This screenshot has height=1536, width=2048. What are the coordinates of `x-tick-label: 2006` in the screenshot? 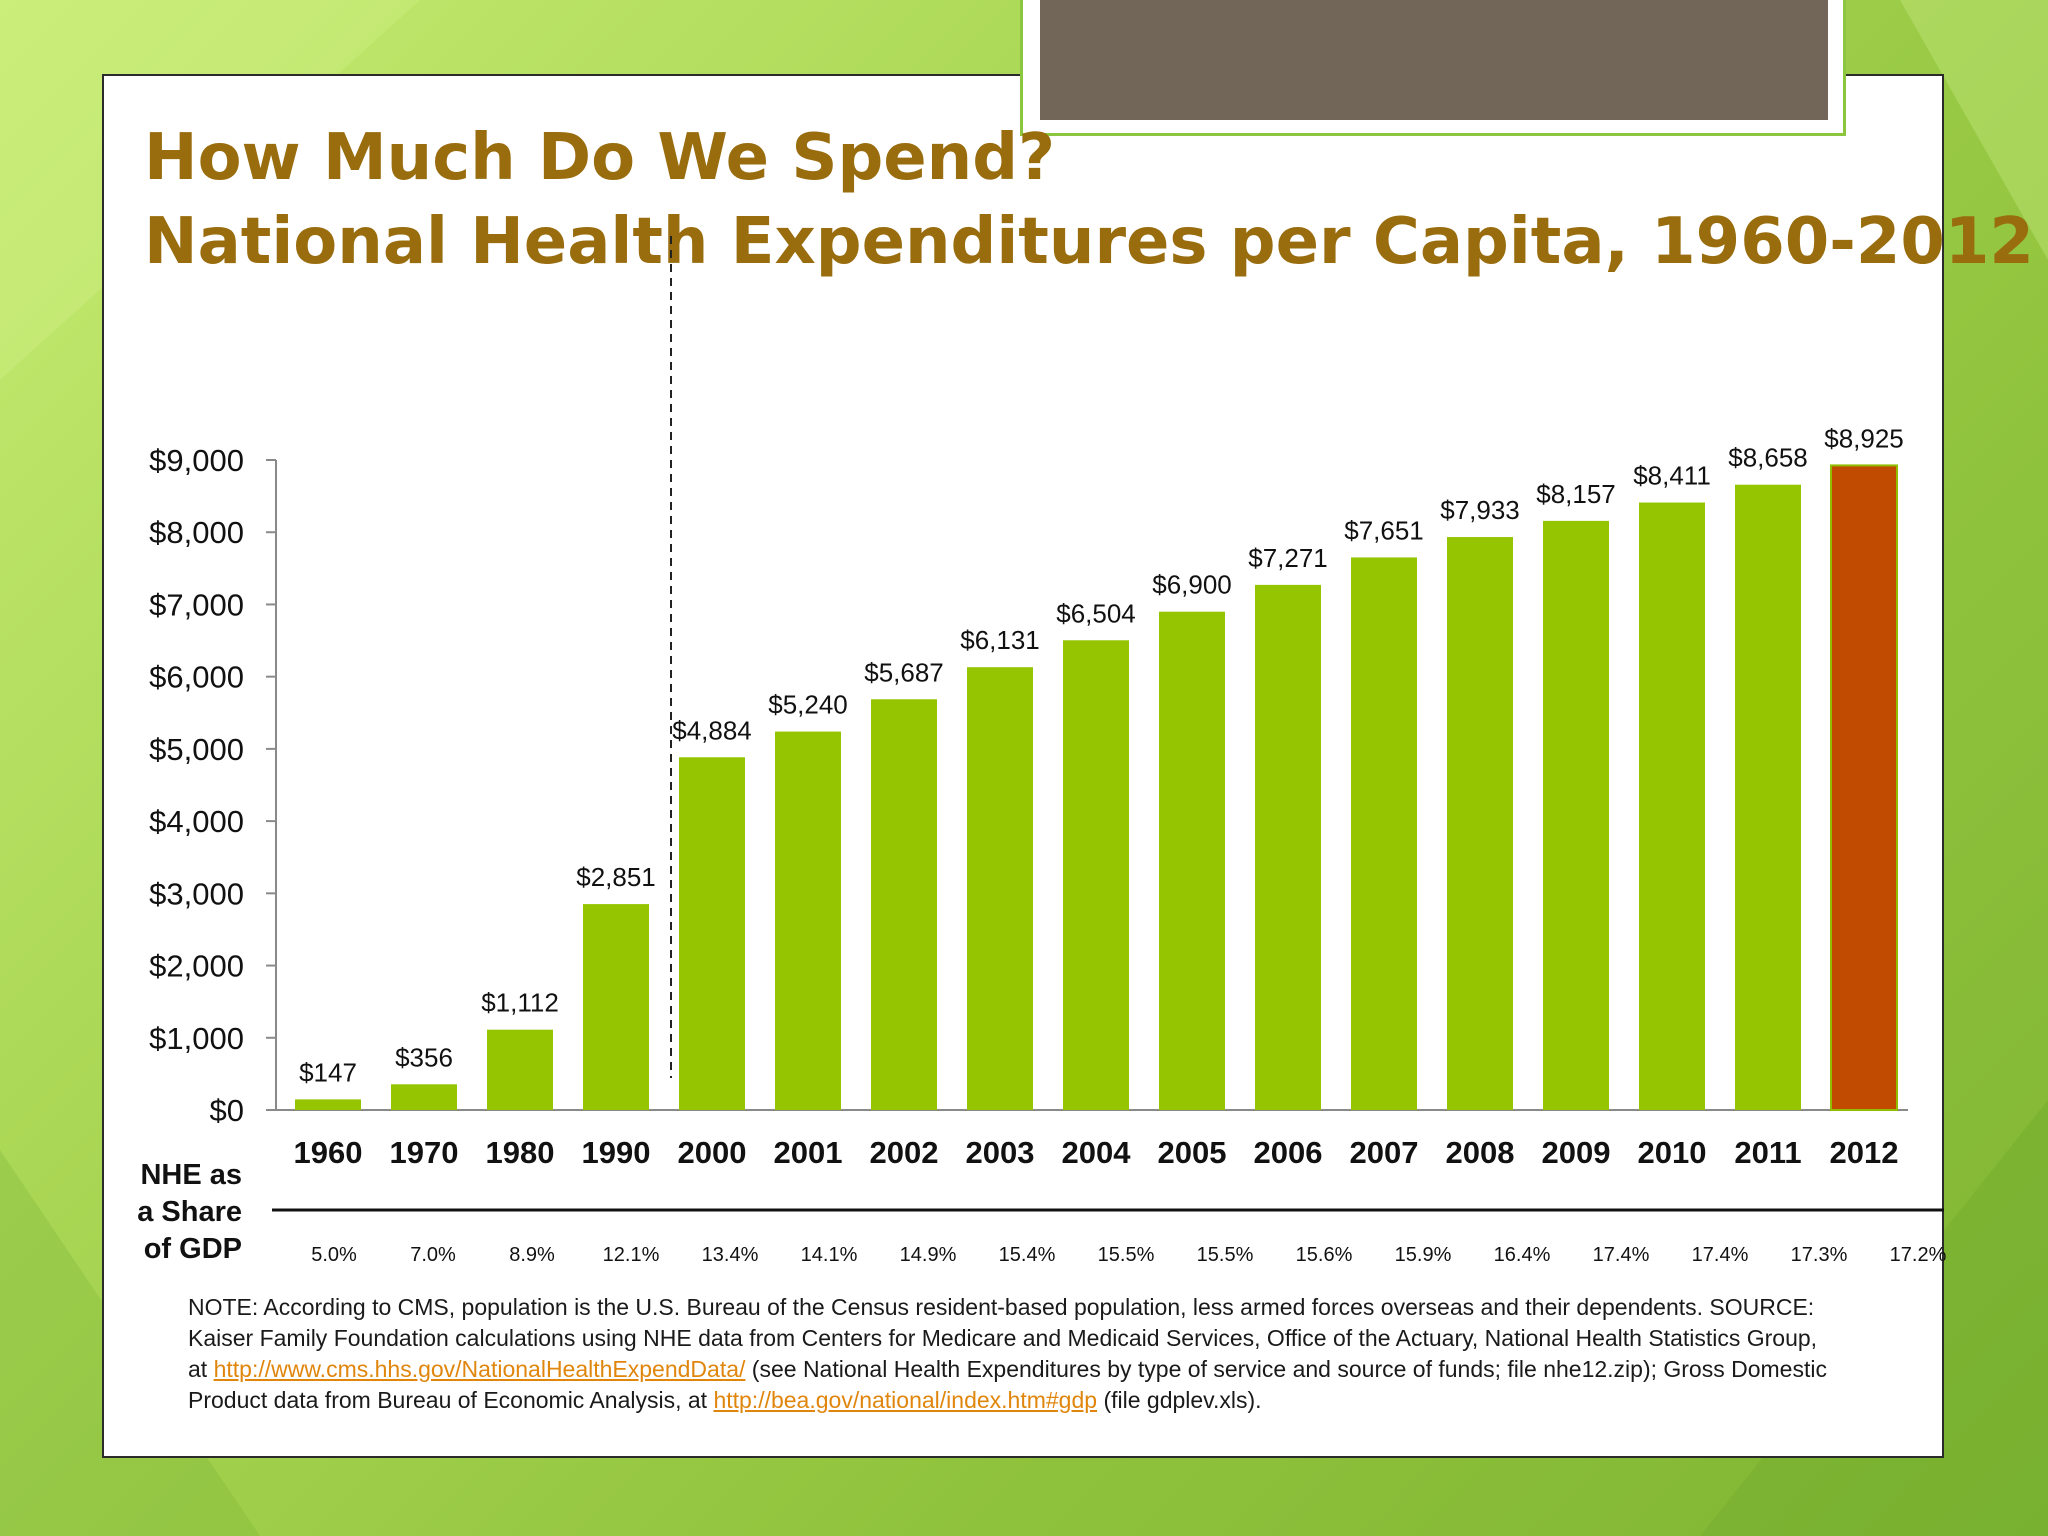 It's located at (1288, 1152).